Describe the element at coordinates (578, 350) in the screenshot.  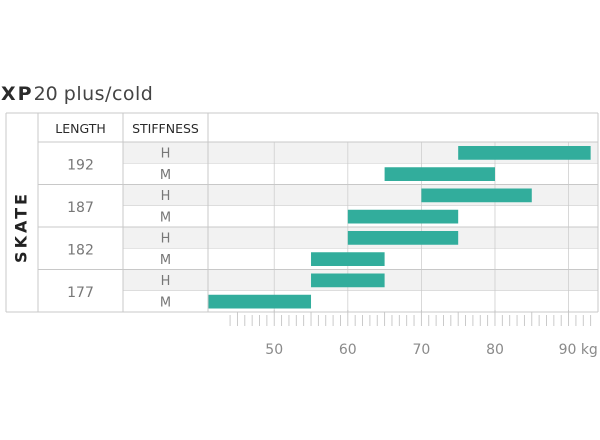
I see `axis-tick-label: 90 kg` at that location.